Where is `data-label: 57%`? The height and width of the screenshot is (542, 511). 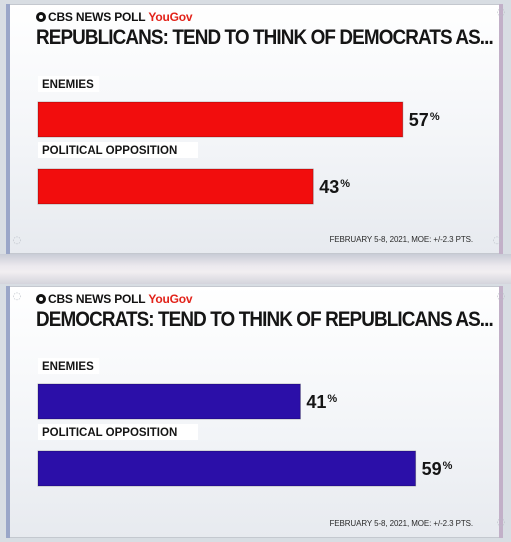 data-label: 57% is located at coordinates (424, 120).